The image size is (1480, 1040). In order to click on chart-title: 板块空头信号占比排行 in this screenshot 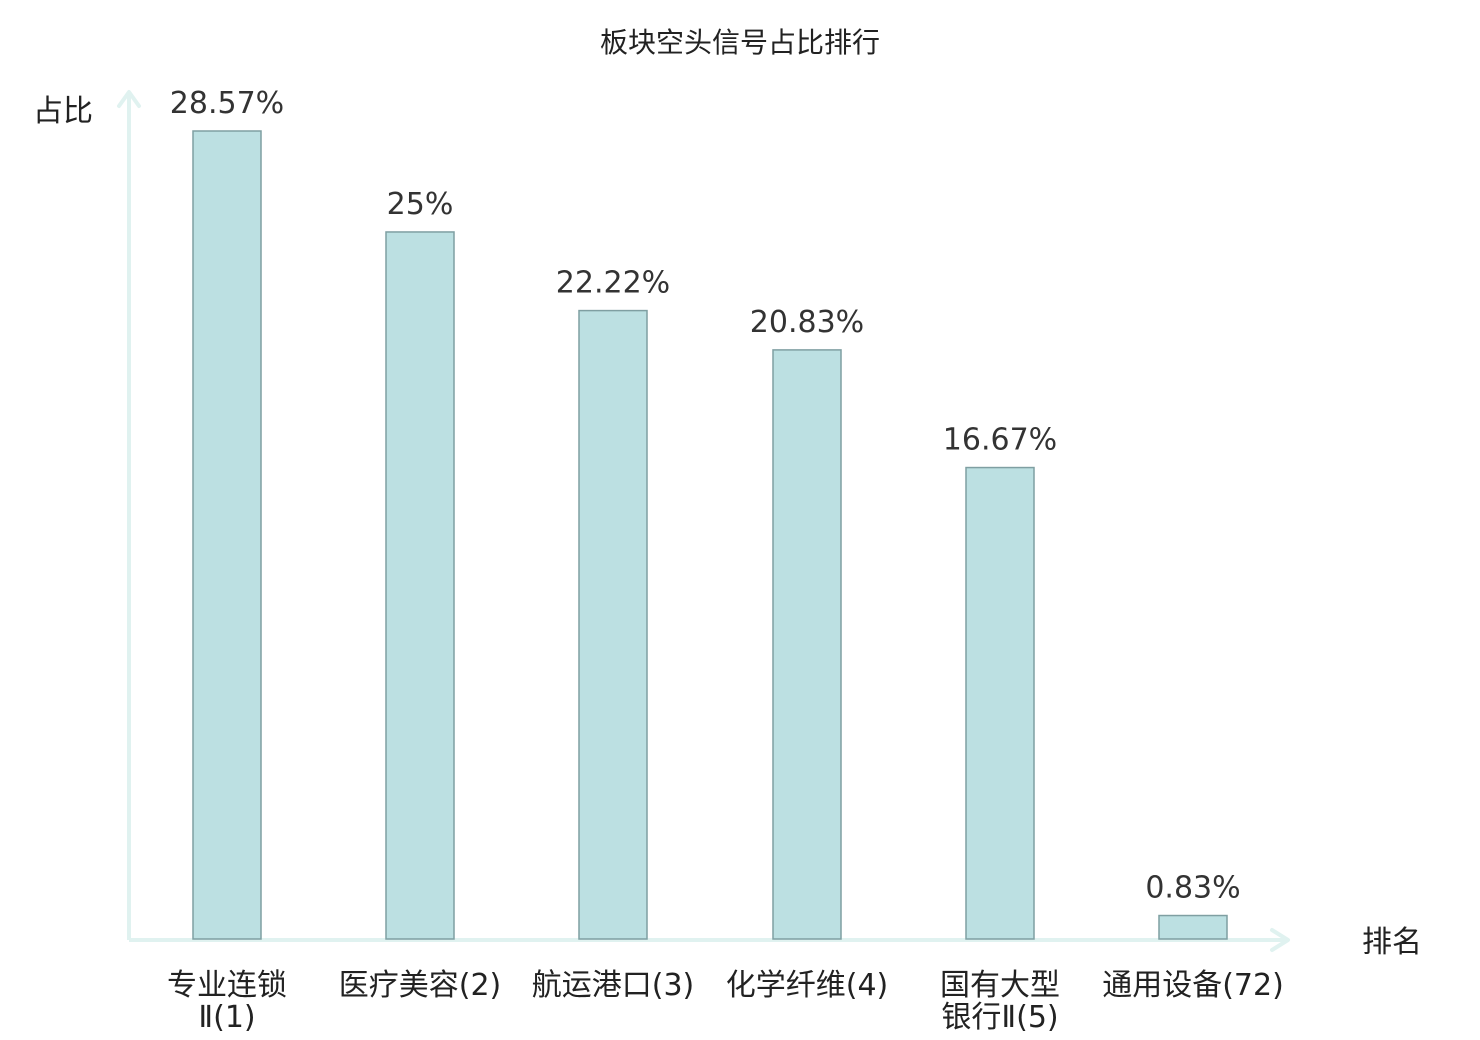, I will do `click(740, 42)`.